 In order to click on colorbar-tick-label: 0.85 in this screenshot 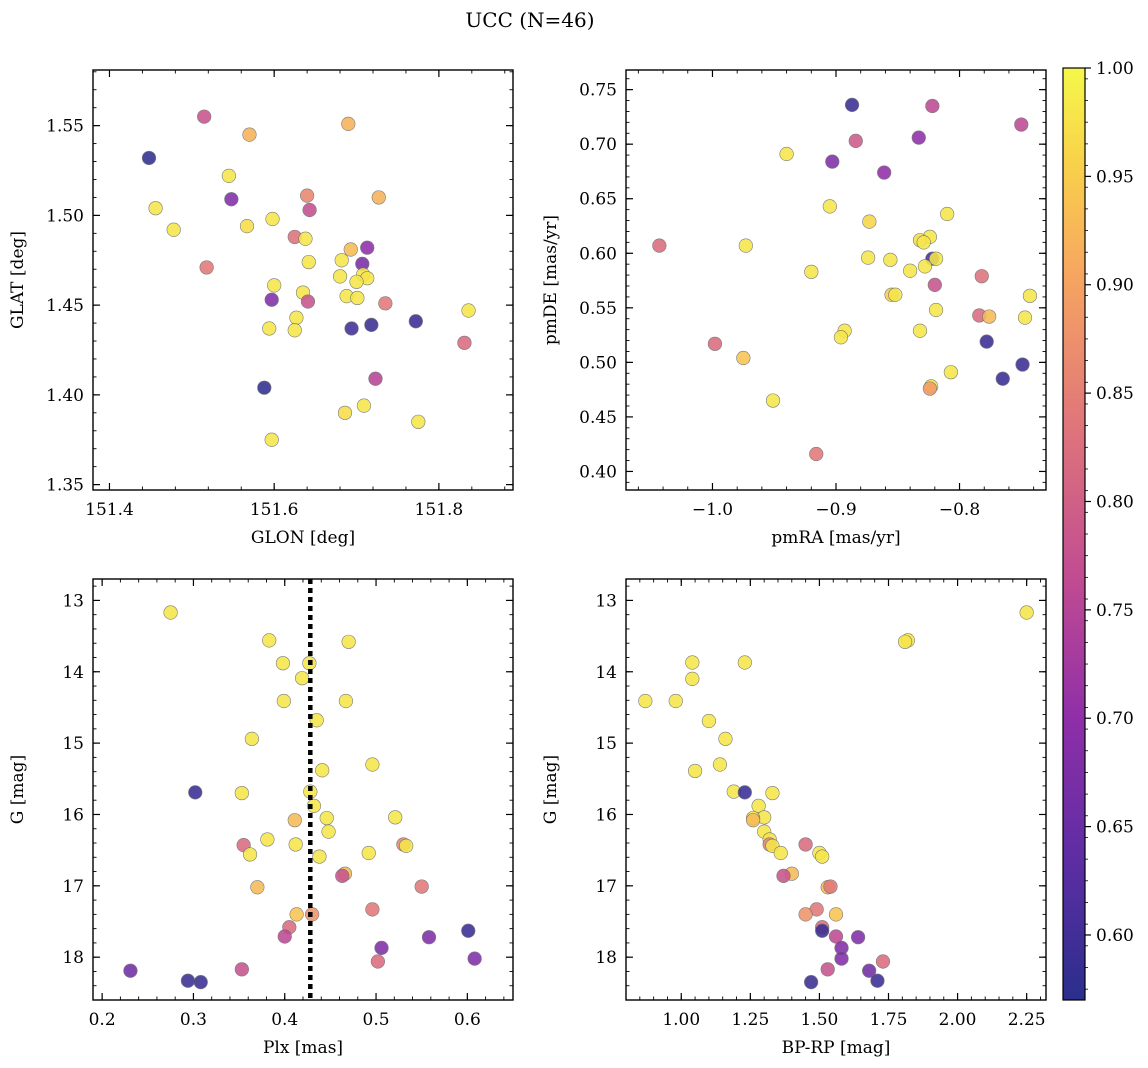, I will do `click(1115, 394)`.